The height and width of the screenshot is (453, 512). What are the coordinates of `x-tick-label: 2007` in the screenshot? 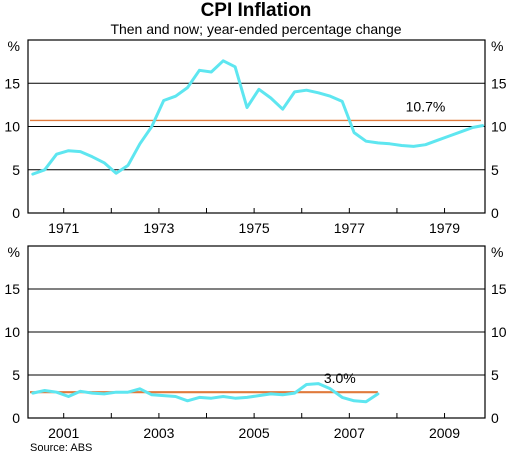 It's located at (349, 433).